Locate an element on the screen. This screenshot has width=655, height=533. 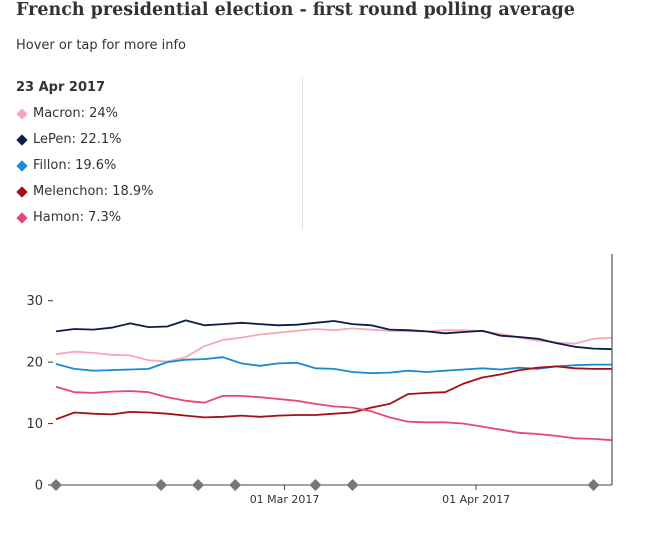
series-line-hamon is located at coordinates (334, 413).